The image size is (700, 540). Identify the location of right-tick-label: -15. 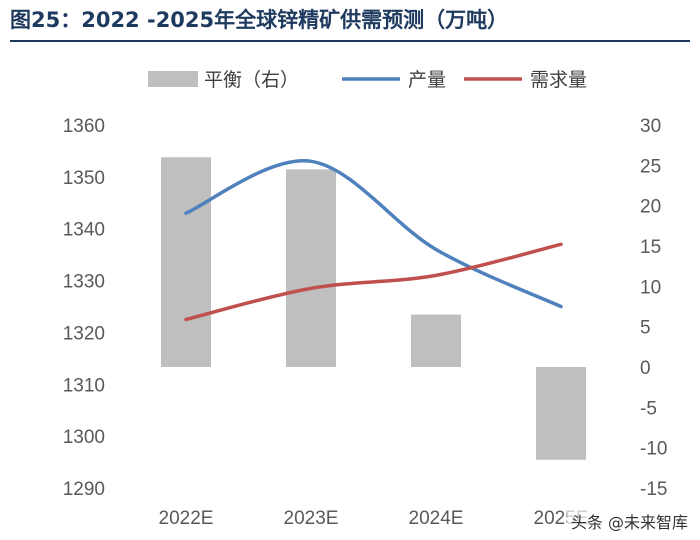
(653, 489).